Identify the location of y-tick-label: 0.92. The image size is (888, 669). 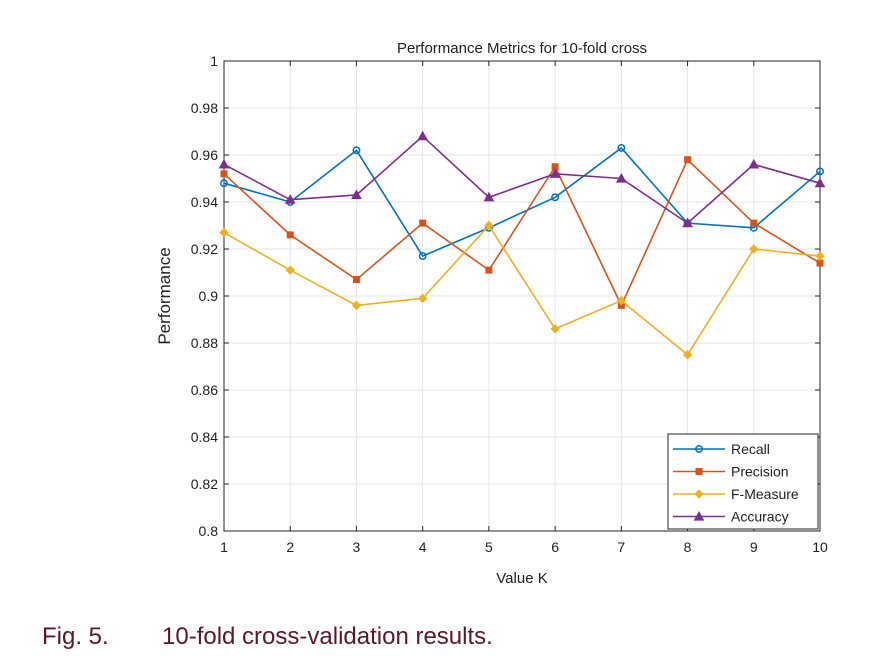
(204, 249).